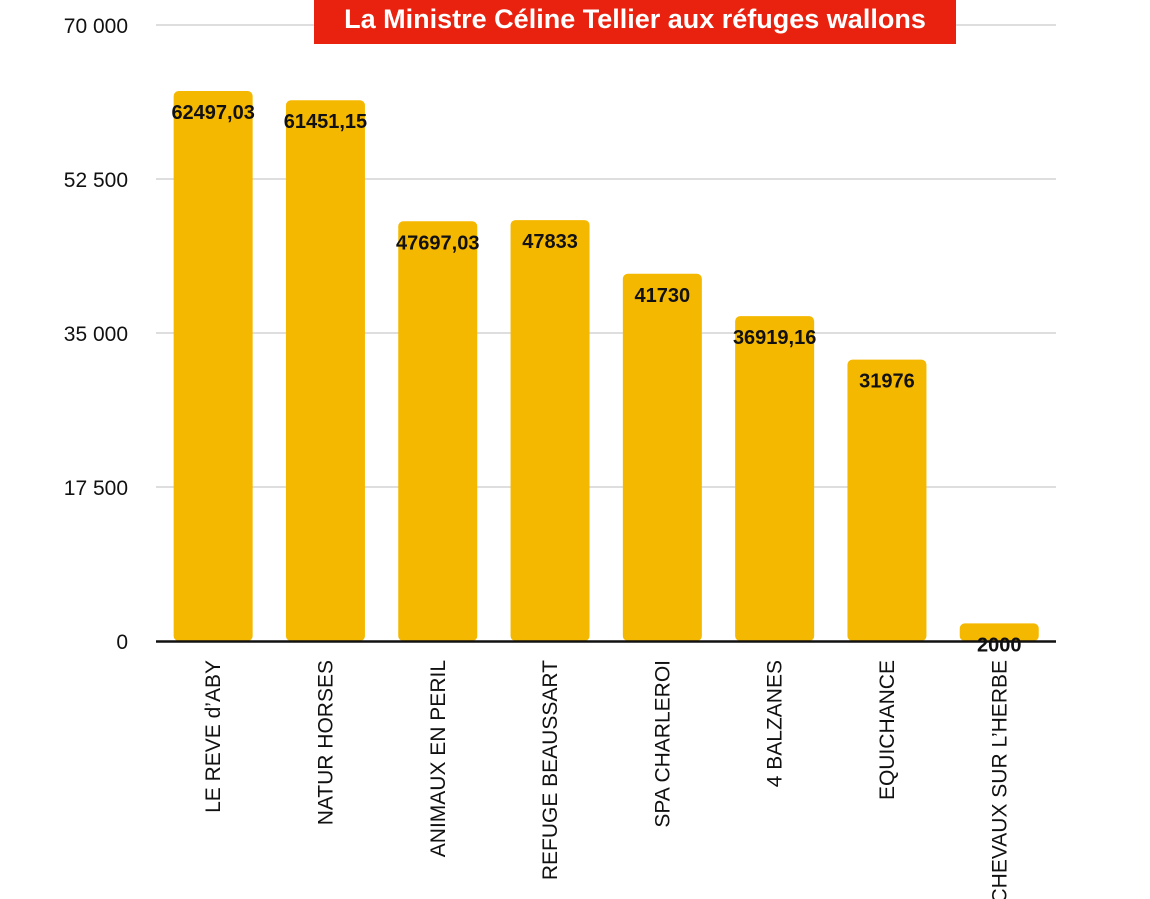  I want to click on y-axis-ticks: 0 17 500 35 000 52 500 70 000, so click(96, 334).